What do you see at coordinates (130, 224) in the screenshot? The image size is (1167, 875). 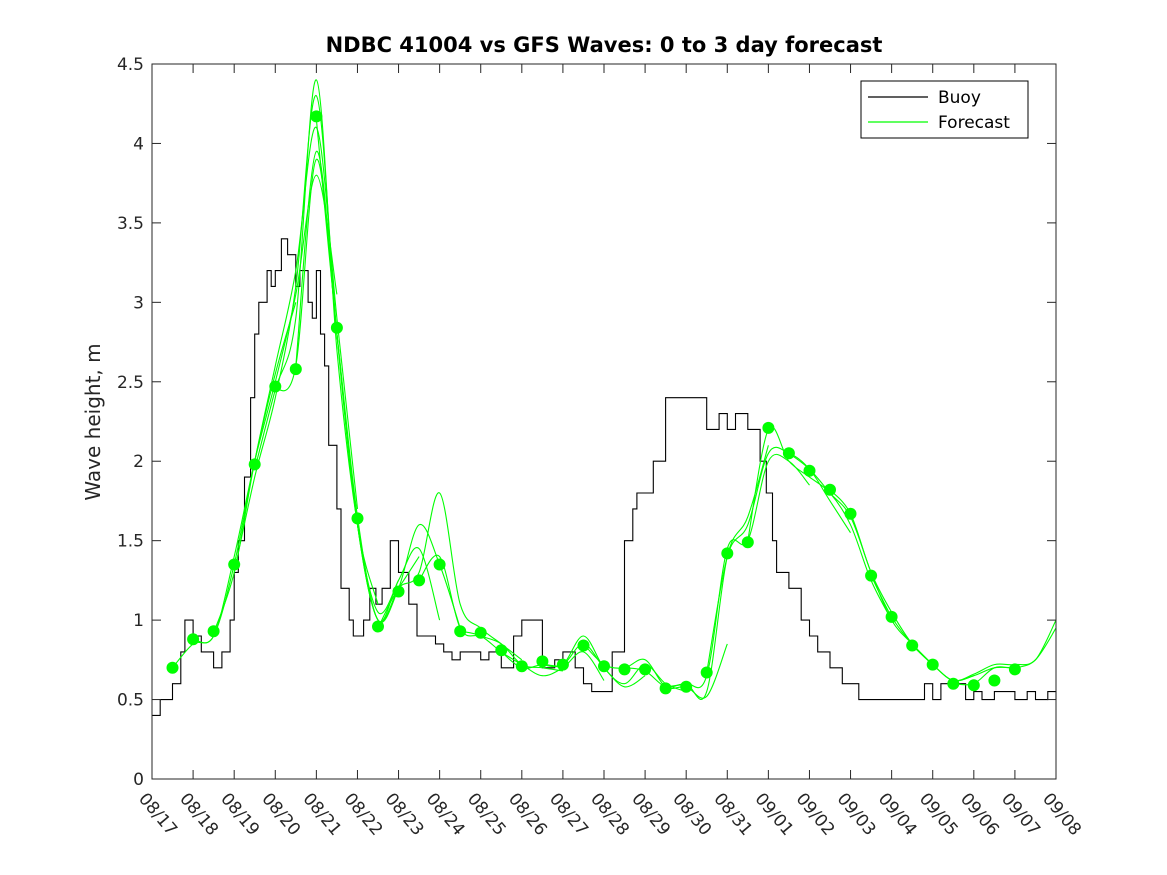 I see `y-tick-label: 3.5` at bounding box center [130, 224].